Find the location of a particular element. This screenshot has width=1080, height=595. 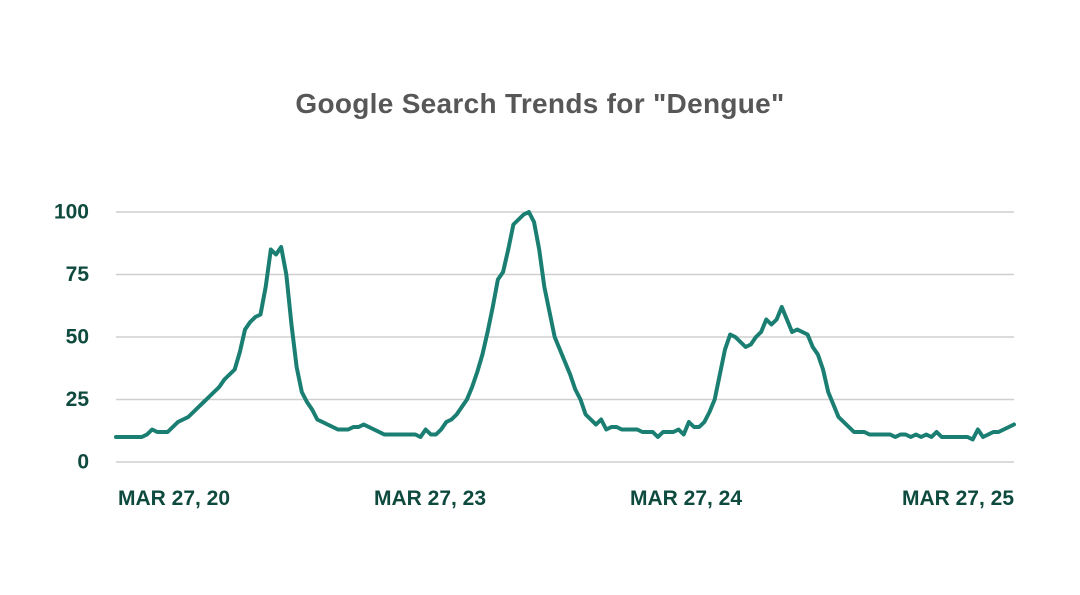

y-tick-label: 0 is located at coordinates (83, 462).